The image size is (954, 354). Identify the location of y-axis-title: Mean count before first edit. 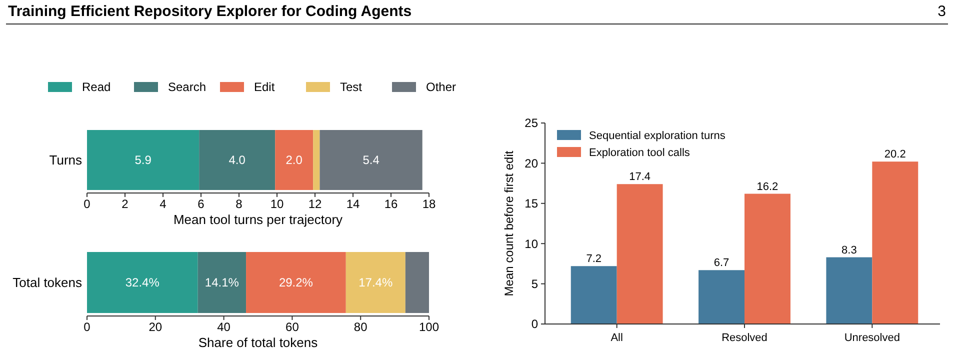
(509, 223).